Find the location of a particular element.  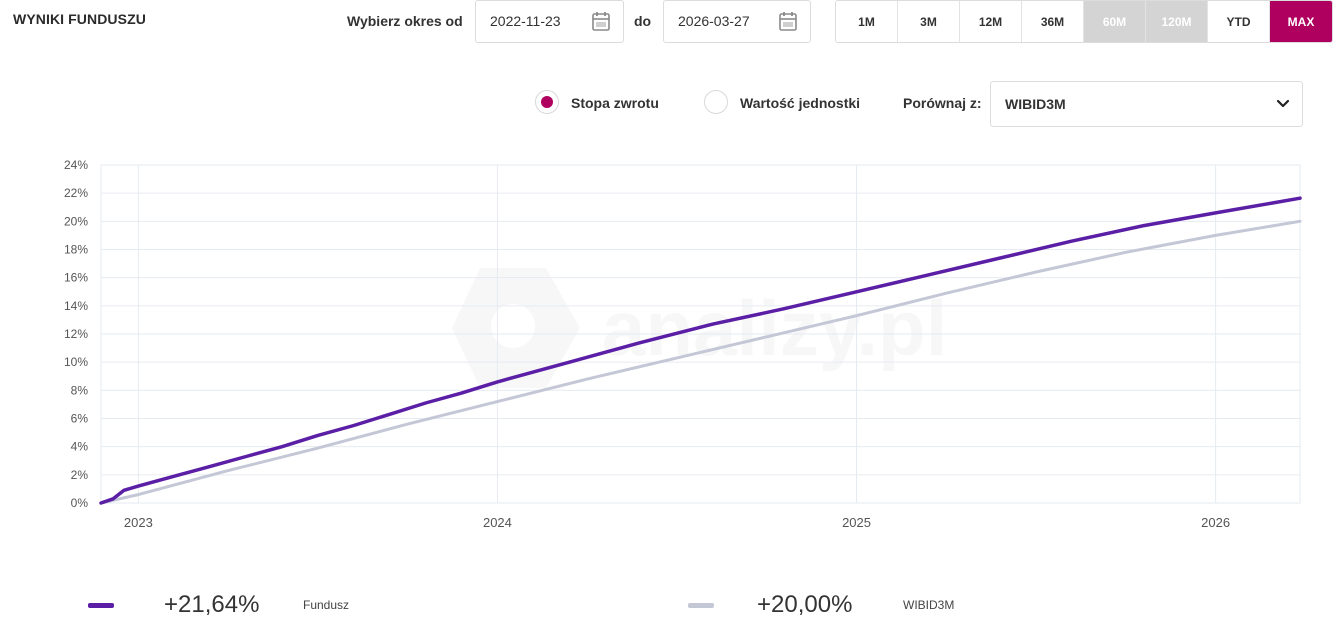

radio-selected-dot is located at coordinates (547, 102).